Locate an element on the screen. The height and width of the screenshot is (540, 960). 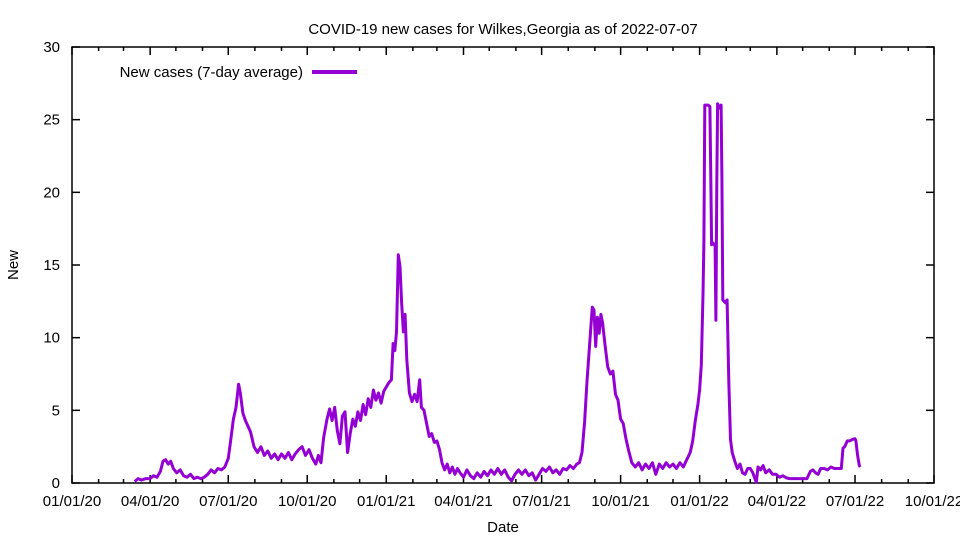
x-tick-label: 07/01/20 is located at coordinates (228, 501).